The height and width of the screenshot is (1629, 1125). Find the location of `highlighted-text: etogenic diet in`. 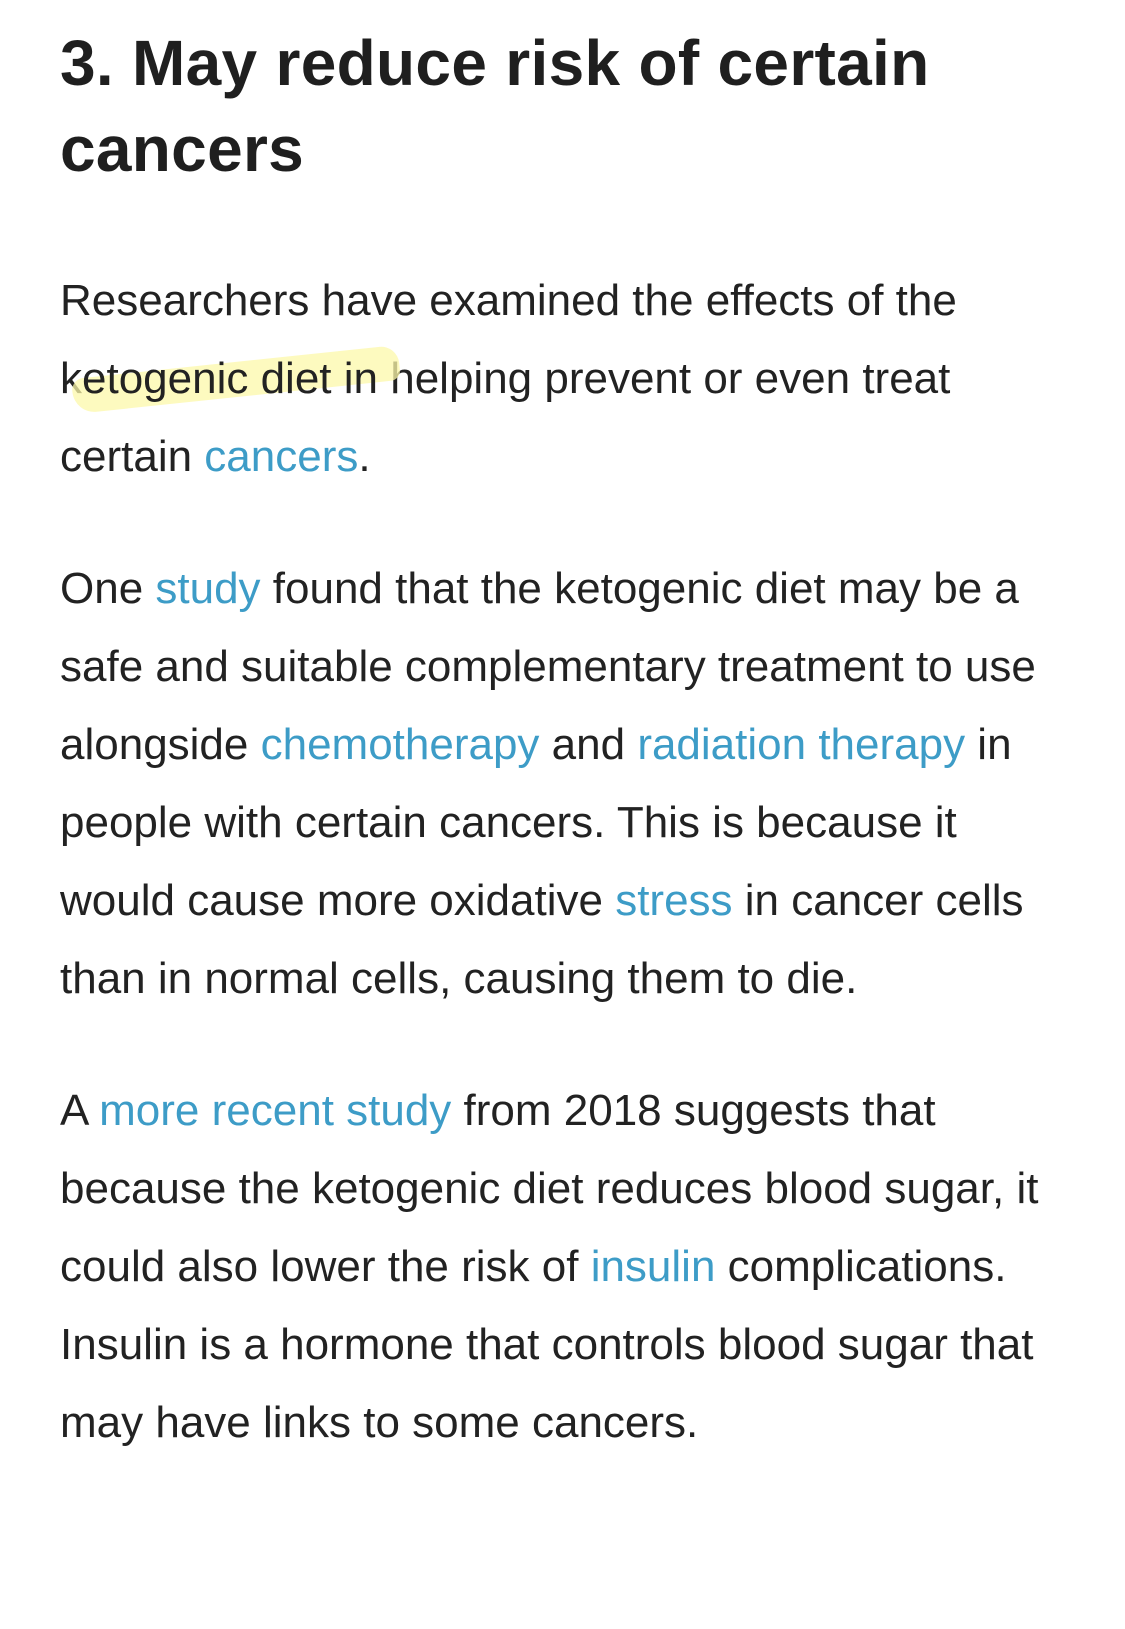

highlighted-text: etogenic diet in is located at coordinates (230, 378).